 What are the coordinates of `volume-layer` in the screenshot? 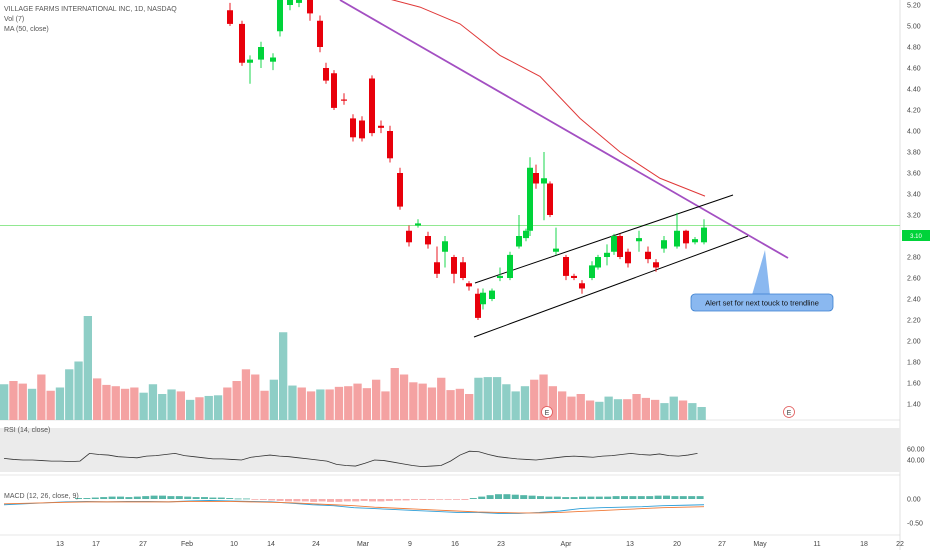 It's located at (353, 368).